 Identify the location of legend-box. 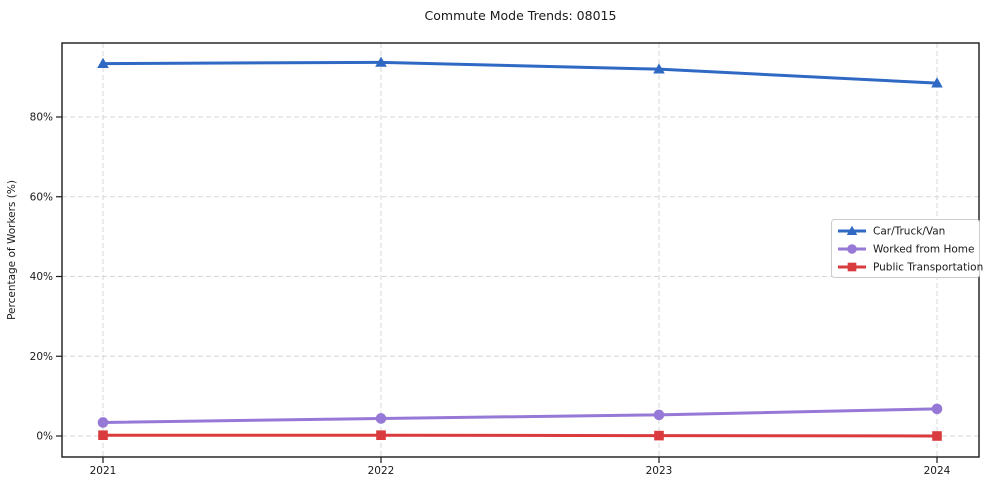
(905, 248).